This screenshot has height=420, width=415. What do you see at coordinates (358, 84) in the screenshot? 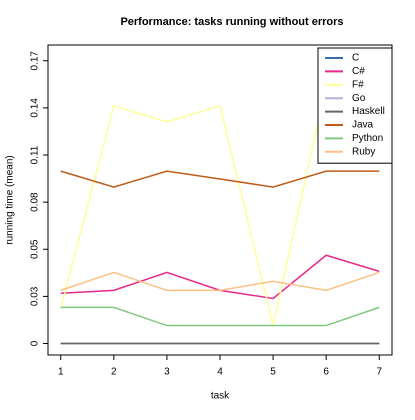
I see `legend-label: F#` at bounding box center [358, 84].